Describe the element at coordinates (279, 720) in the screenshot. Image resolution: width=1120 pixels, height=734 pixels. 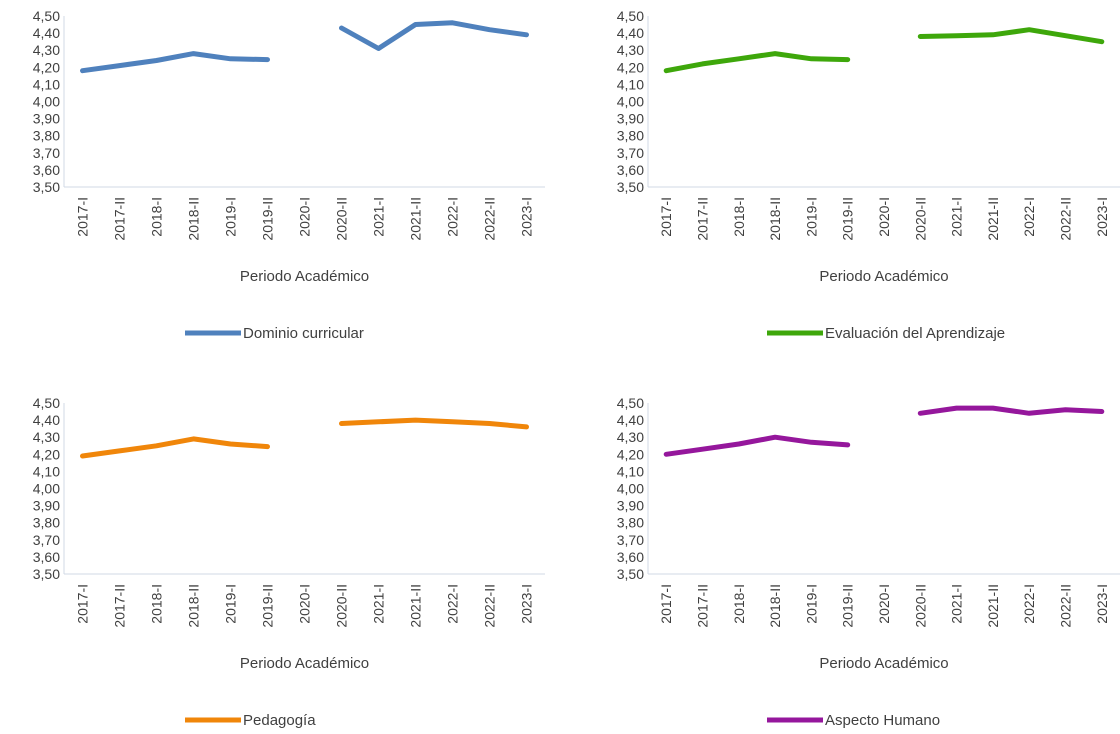
I see `legend-label: Pedagogía` at that location.